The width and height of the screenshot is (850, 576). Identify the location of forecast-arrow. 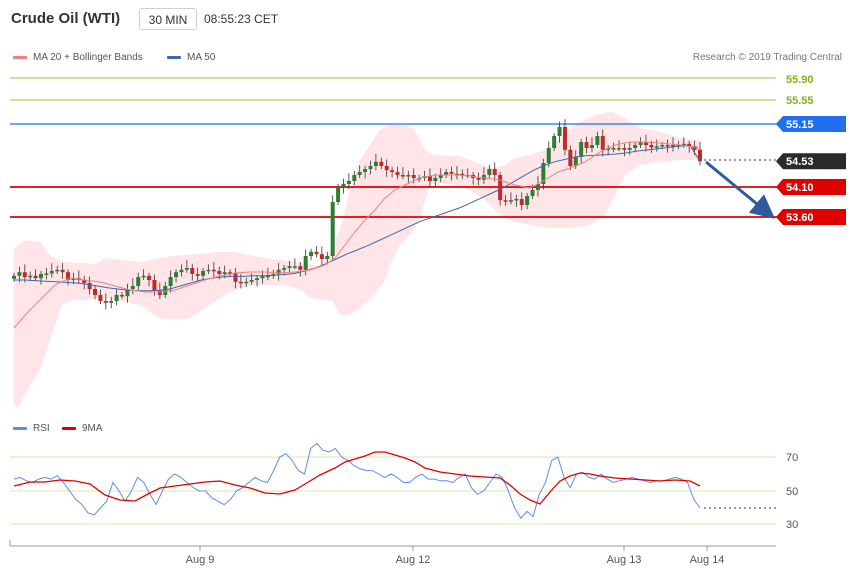
(740, 189).